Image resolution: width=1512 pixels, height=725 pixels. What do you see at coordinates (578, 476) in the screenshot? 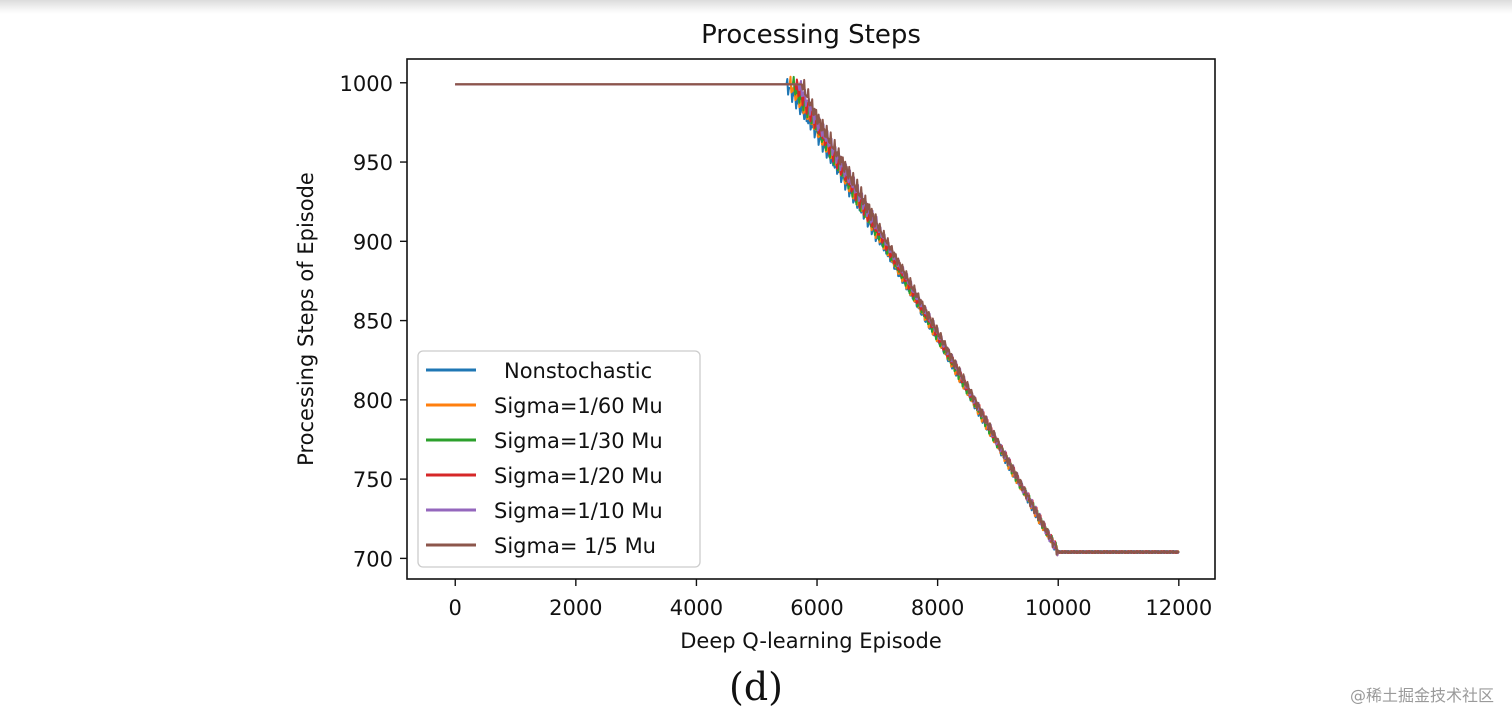
I see `legend-label: Sigma=1/20 Mu` at bounding box center [578, 476].